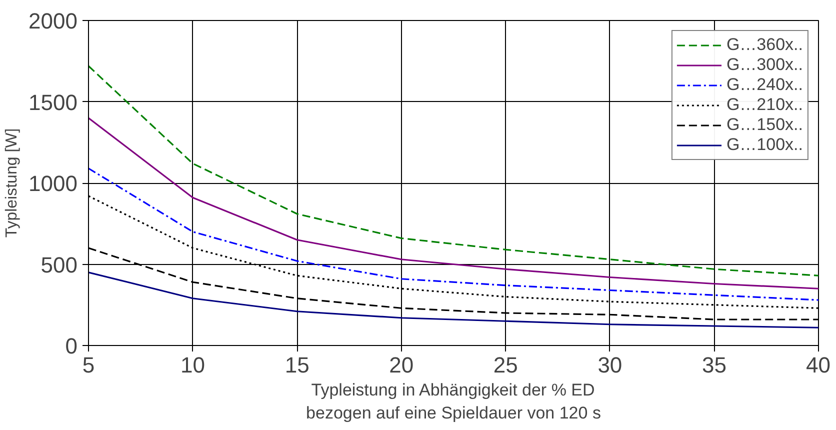  I want to click on legend-label: G…150x.., so click(764, 125).